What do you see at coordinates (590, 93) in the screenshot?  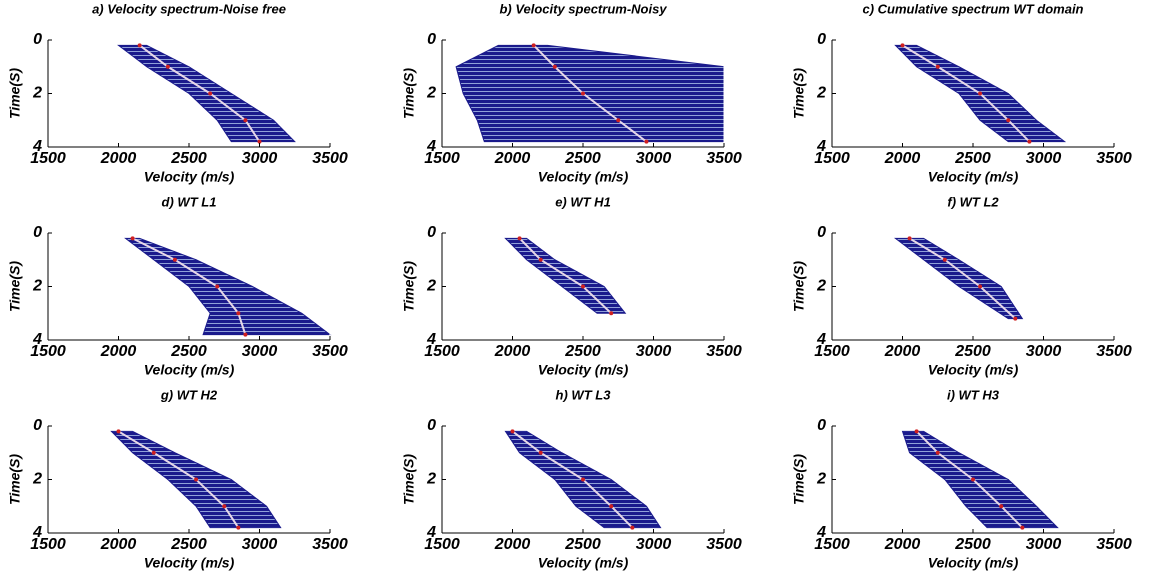 I see `spectrum-band` at bounding box center [590, 93].